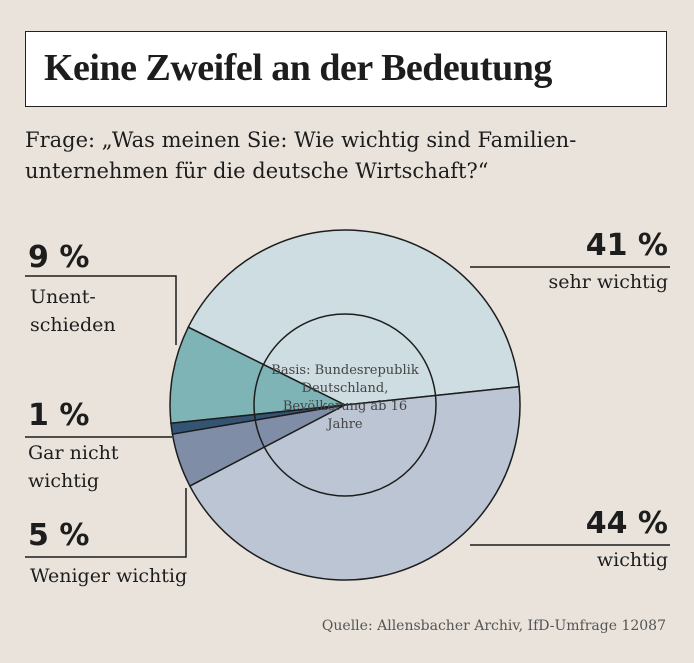  Describe the element at coordinates (626, 523) in the screenshot. I see `label-value-wichtig: 44 %` at that location.